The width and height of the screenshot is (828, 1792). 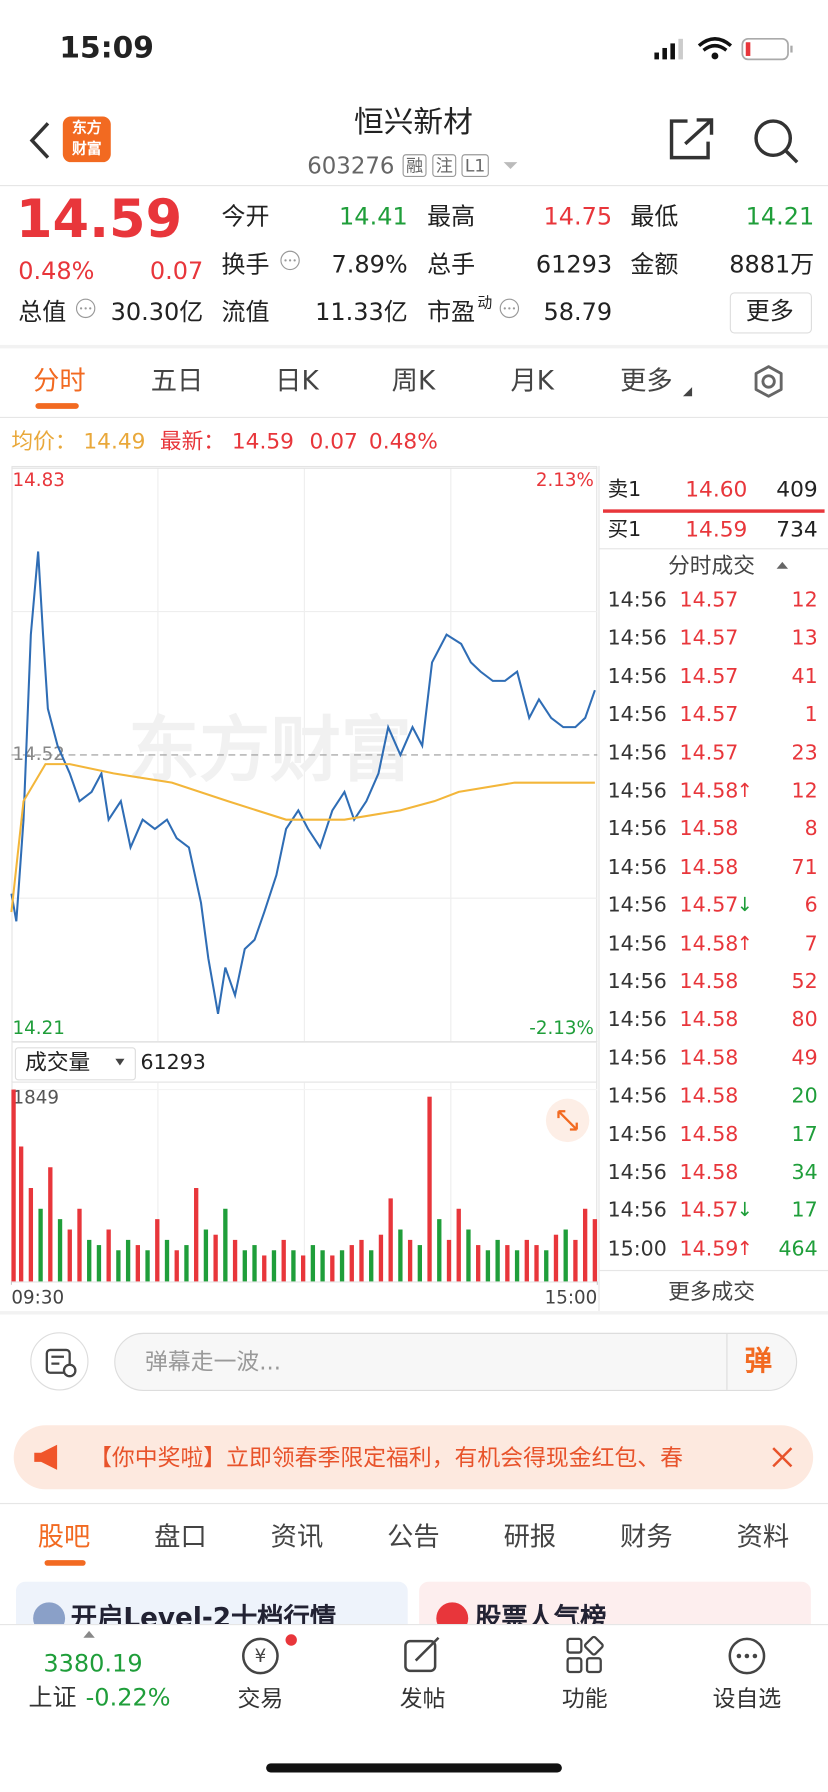 I want to click on section-tab: 盘口, so click(x=180, y=1537).